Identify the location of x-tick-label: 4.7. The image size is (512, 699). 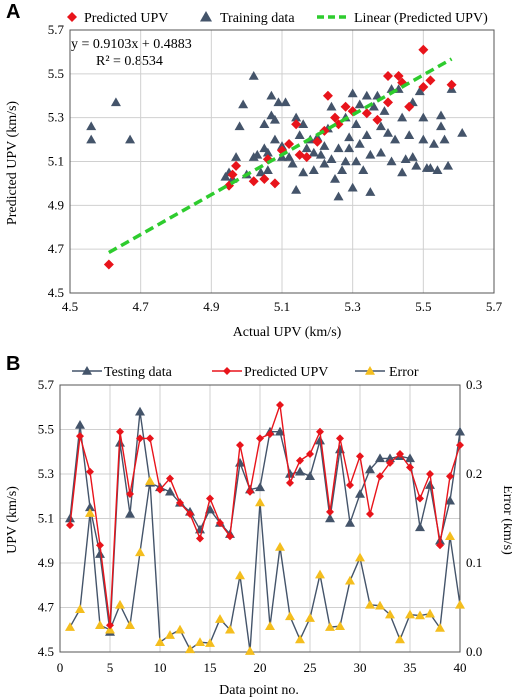
(141, 306).